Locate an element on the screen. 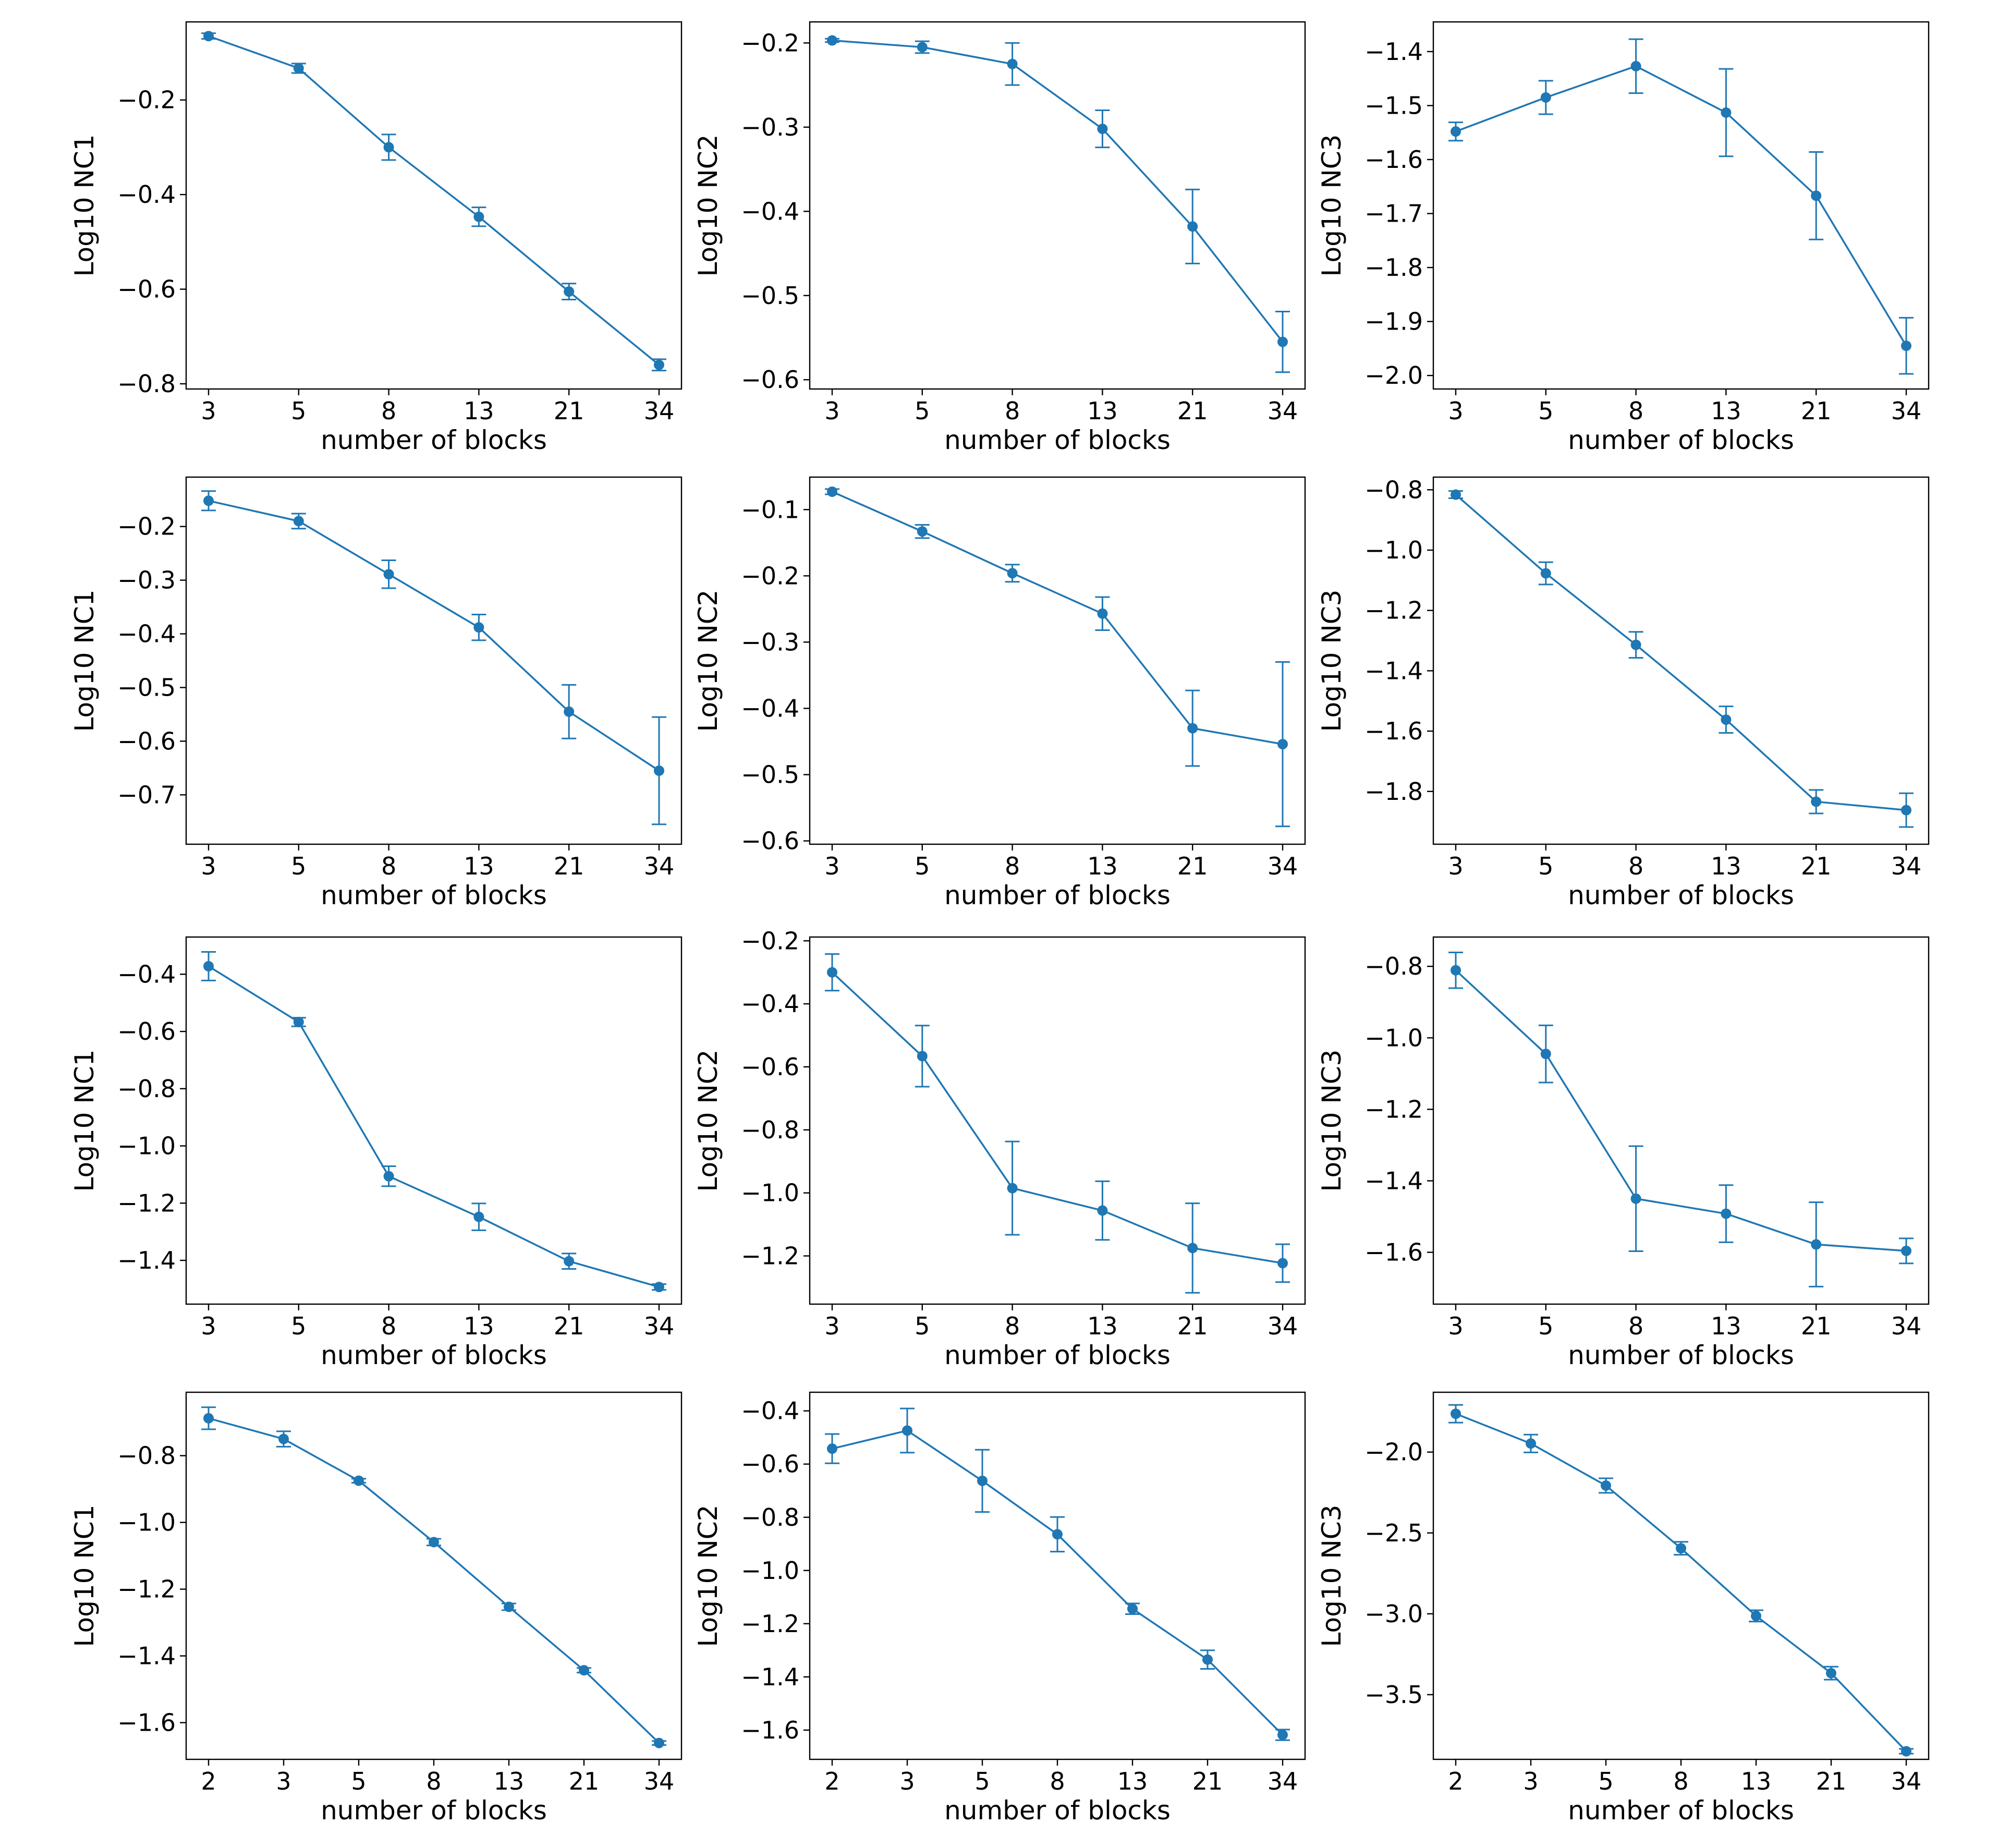 This screenshot has height=1848, width=1998. y-axis-label: Log10 NC3 is located at coordinates (1332, 1121).